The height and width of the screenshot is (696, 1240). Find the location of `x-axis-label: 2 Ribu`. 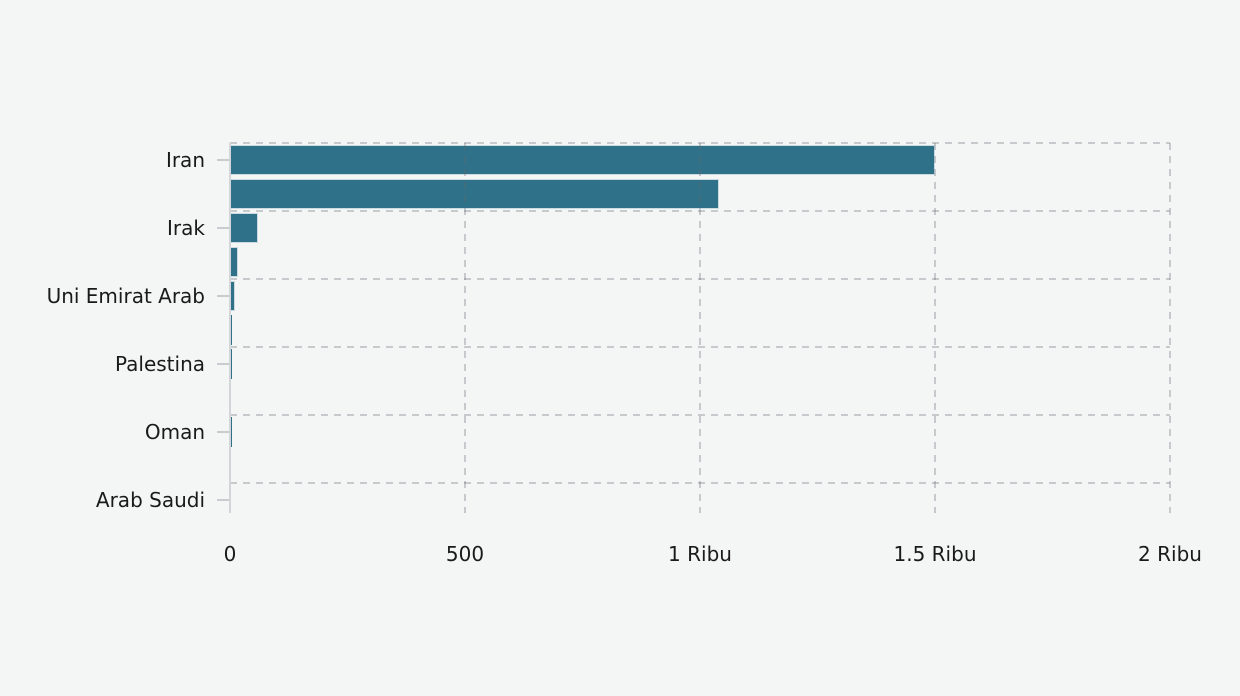

x-axis-label: 2 Ribu is located at coordinates (1170, 554).